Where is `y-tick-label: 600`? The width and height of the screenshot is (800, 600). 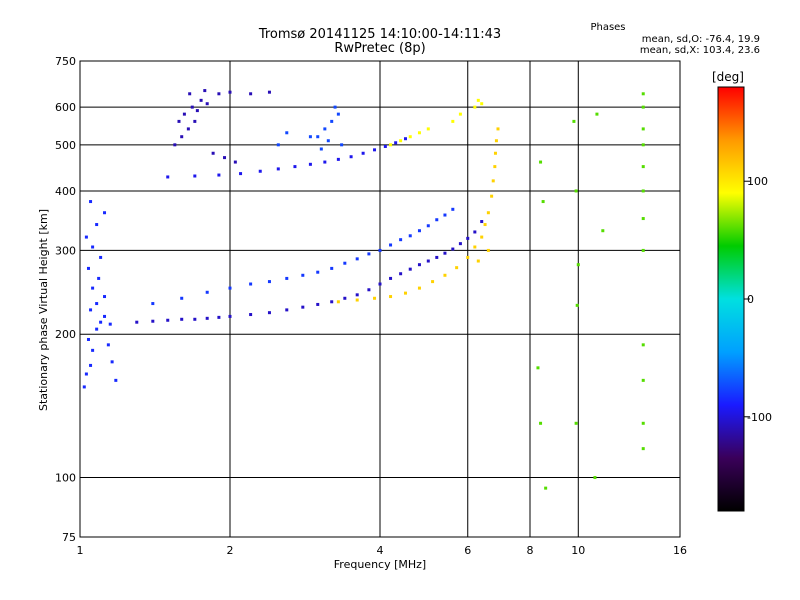
y-tick-label: 600 is located at coordinates (65, 107).